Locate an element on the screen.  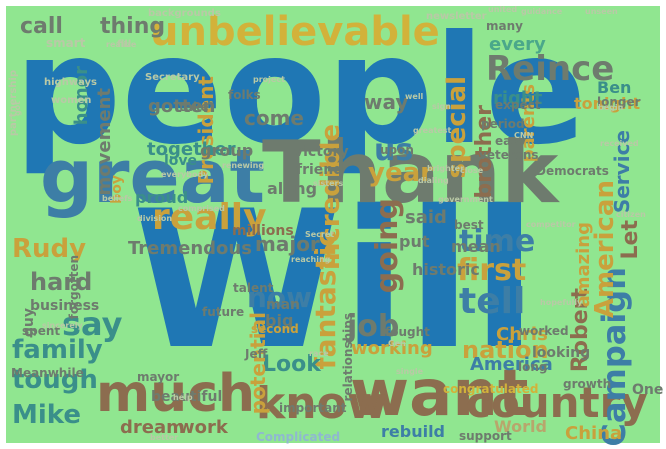
word-world: World is located at coordinates (520, 426).